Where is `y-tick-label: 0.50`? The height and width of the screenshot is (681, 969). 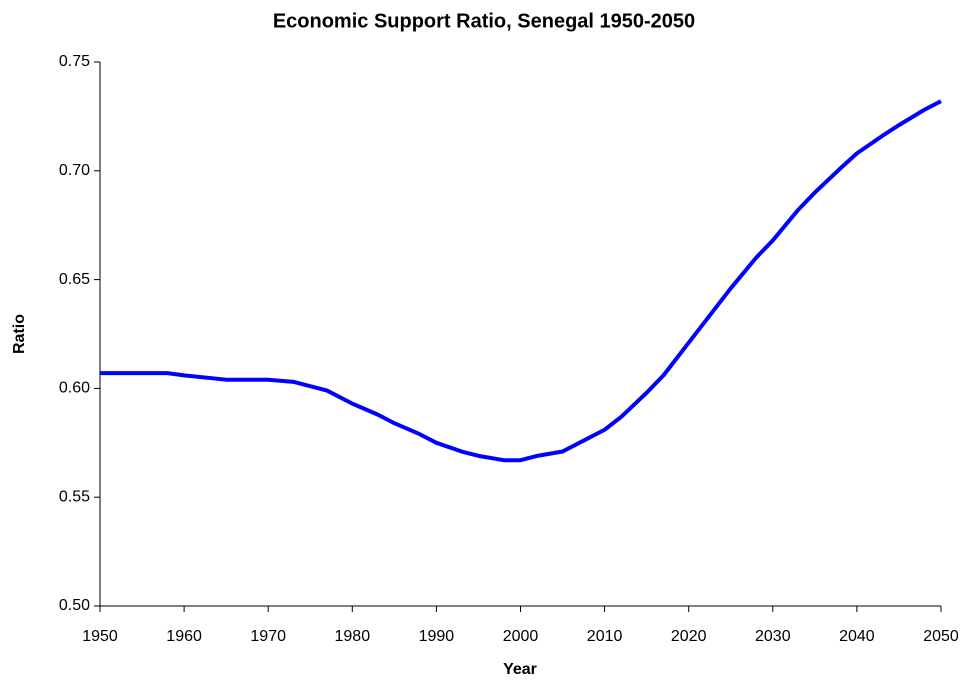
y-tick-label: 0.50 is located at coordinates (74, 605).